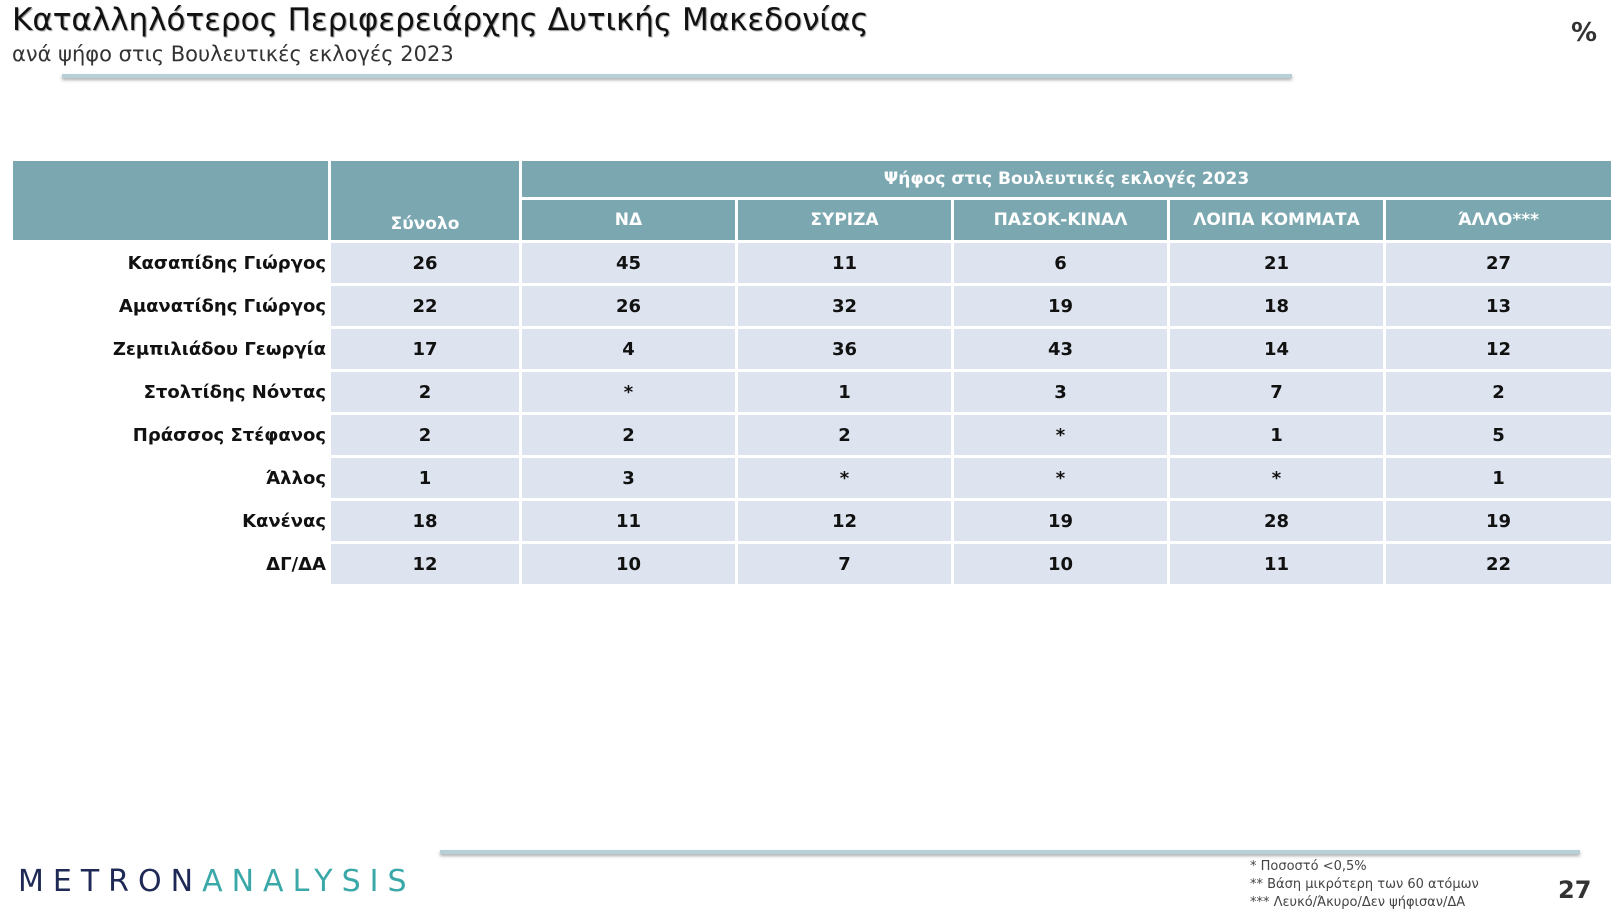  What do you see at coordinates (628, 306) in the screenshot?
I see `value-cell: 26` at bounding box center [628, 306].